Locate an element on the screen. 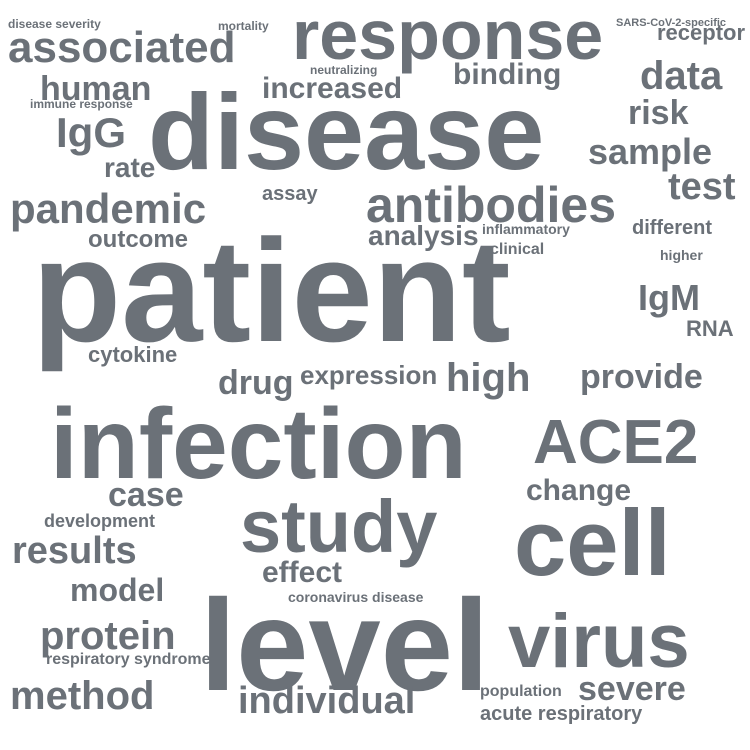 This screenshot has height=750, width=750. word-cytokine: cytokine is located at coordinates (133, 354).